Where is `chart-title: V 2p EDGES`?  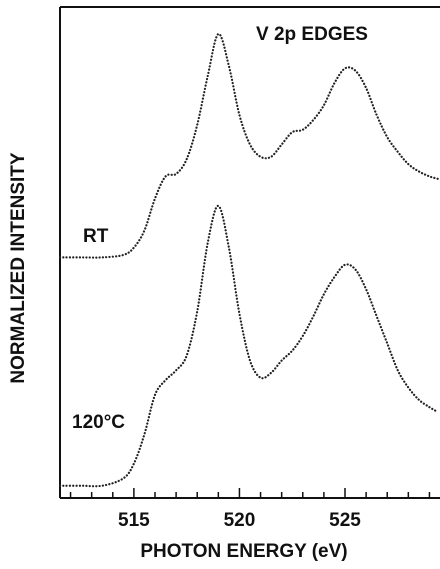
chart-title: V 2p EDGES is located at coordinates (312, 34).